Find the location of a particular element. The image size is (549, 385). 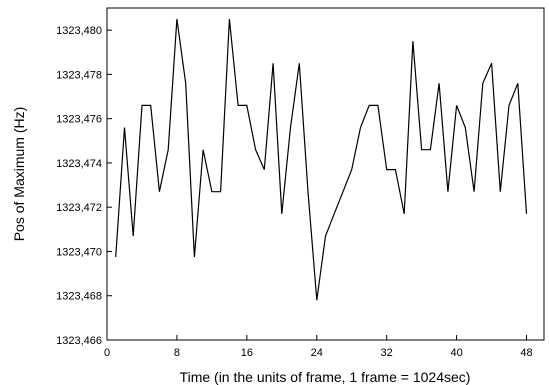

y-tick-label: 1323,478 is located at coordinates (79, 75).